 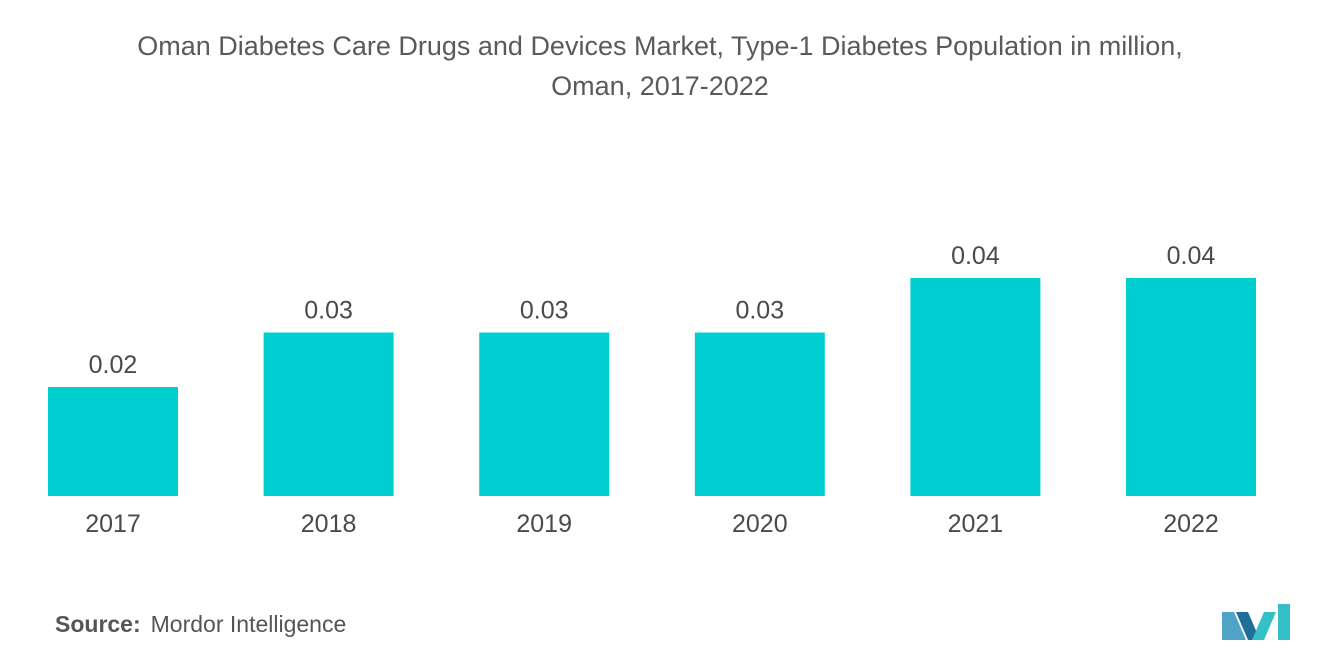 What do you see at coordinates (975, 256) in the screenshot?
I see `value-label-2021: 0.04` at bounding box center [975, 256].